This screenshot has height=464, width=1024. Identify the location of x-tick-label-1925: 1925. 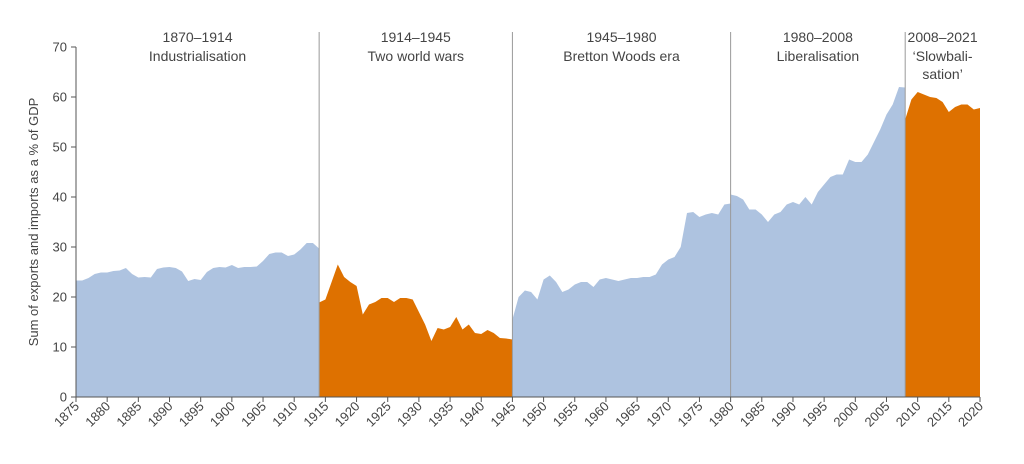
(378, 414).